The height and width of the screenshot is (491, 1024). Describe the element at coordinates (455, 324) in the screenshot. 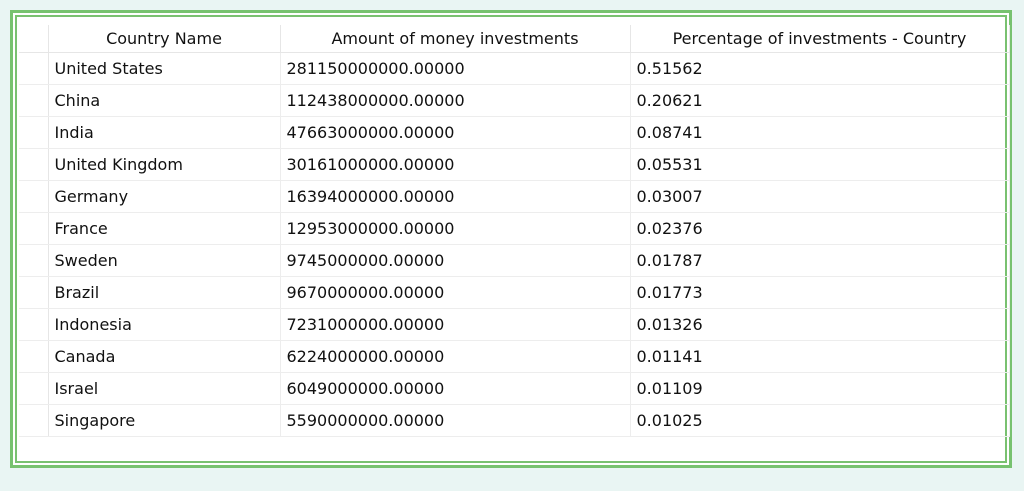

I see `amount-cell: 7231000000.00000` at that location.